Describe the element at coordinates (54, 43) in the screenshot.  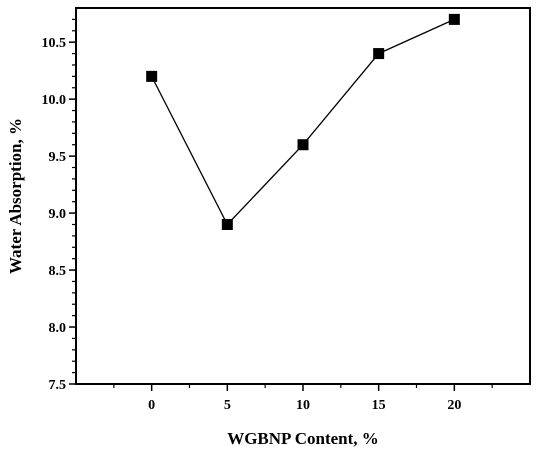
I see `y-tick-label: 10.5` at that location.